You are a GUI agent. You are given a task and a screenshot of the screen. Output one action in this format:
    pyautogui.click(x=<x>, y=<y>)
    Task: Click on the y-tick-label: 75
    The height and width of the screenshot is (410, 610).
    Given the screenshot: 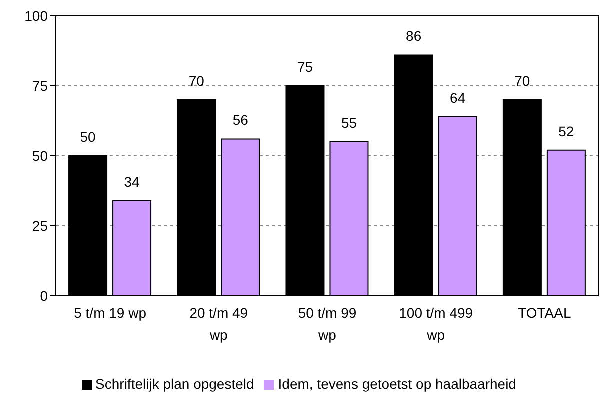 What is the action you would take?
    pyautogui.click(x=40, y=86)
    